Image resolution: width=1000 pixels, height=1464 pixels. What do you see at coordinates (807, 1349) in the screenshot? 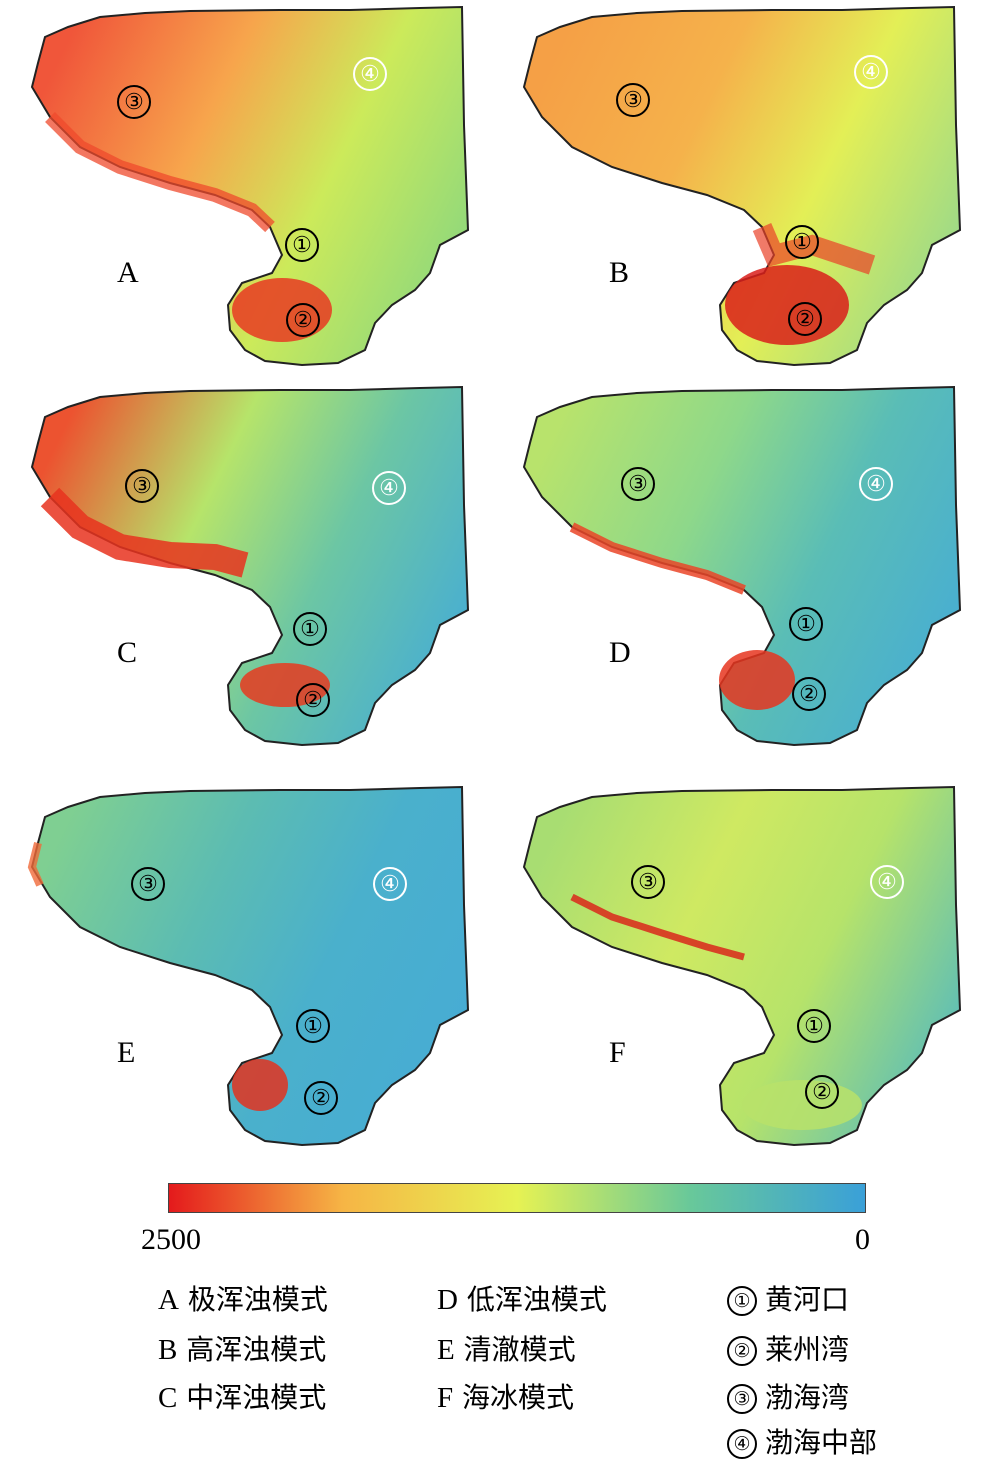
I see `legend-label: 莱州湾` at bounding box center [807, 1349].